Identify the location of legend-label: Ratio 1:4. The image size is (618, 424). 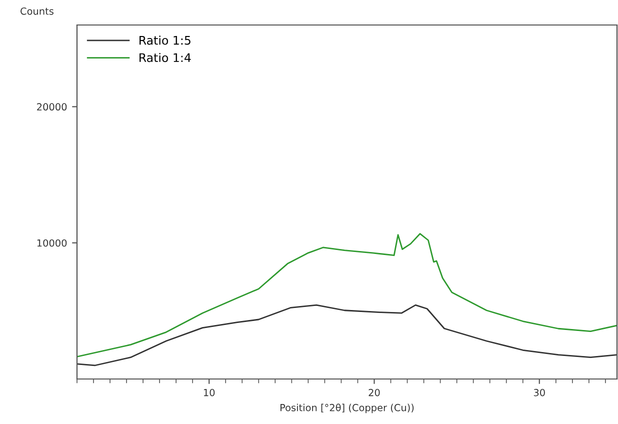
(165, 57).